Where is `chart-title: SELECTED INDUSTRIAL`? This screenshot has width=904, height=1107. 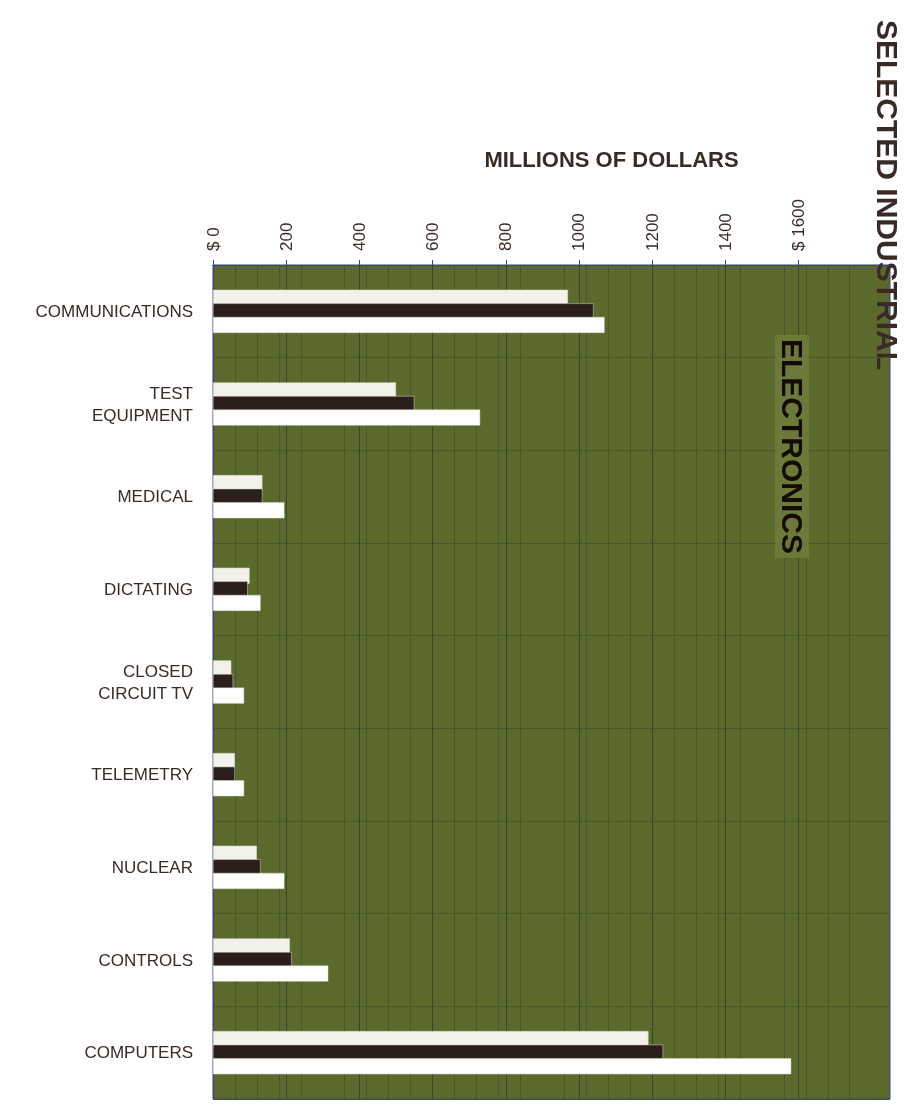
chart-title: SELECTED INDUSTRIAL is located at coordinates (887, 195).